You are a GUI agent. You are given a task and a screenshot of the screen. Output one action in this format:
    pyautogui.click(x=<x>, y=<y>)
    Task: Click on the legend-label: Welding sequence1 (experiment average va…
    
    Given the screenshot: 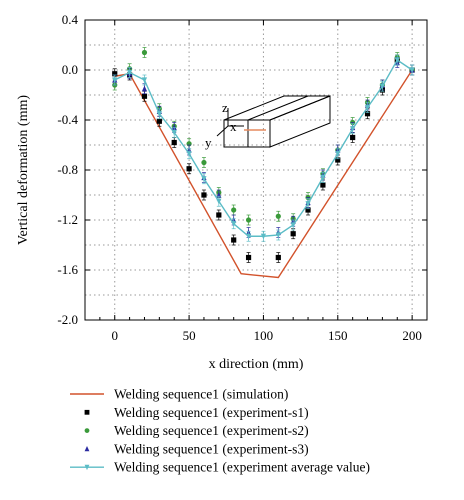 What is the action you would take?
    pyautogui.click(x=242, y=467)
    